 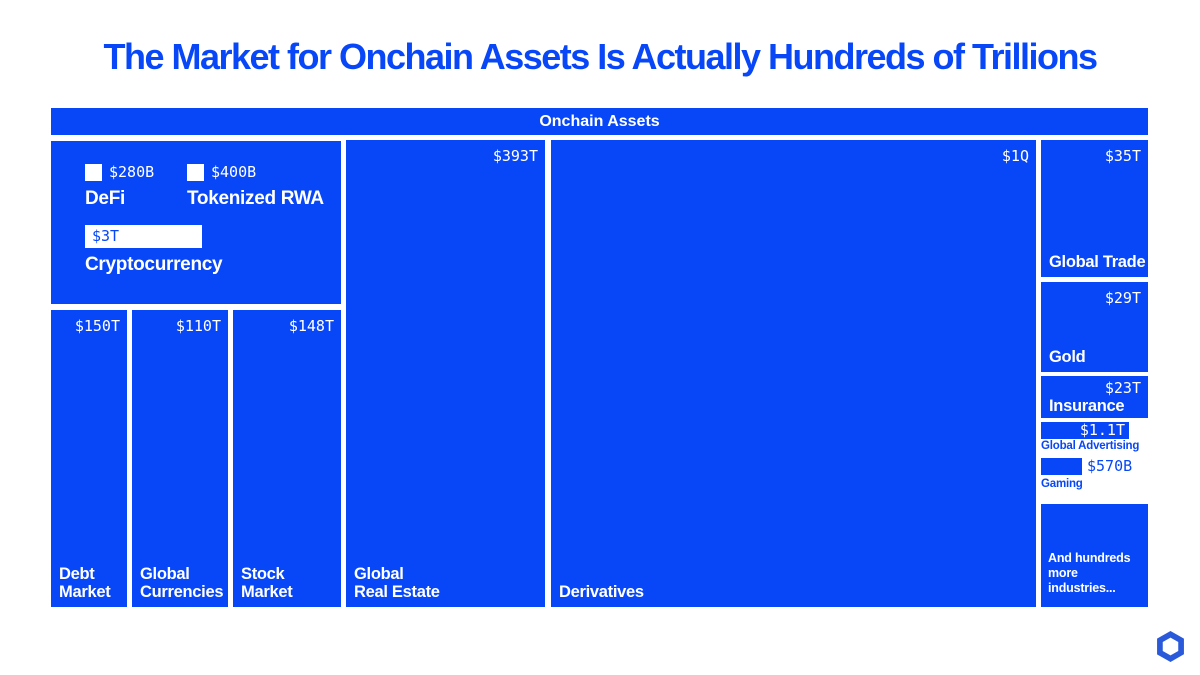 What do you see at coordinates (106, 236) in the screenshot?
I see `cryptocurrency-value: $3T` at bounding box center [106, 236].